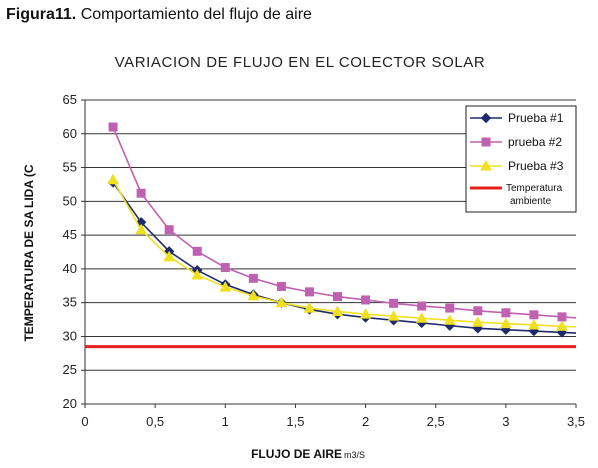  What do you see at coordinates (296, 454) in the screenshot?
I see `x-axis-label: FLUJO DE AIRE` at bounding box center [296, 454].